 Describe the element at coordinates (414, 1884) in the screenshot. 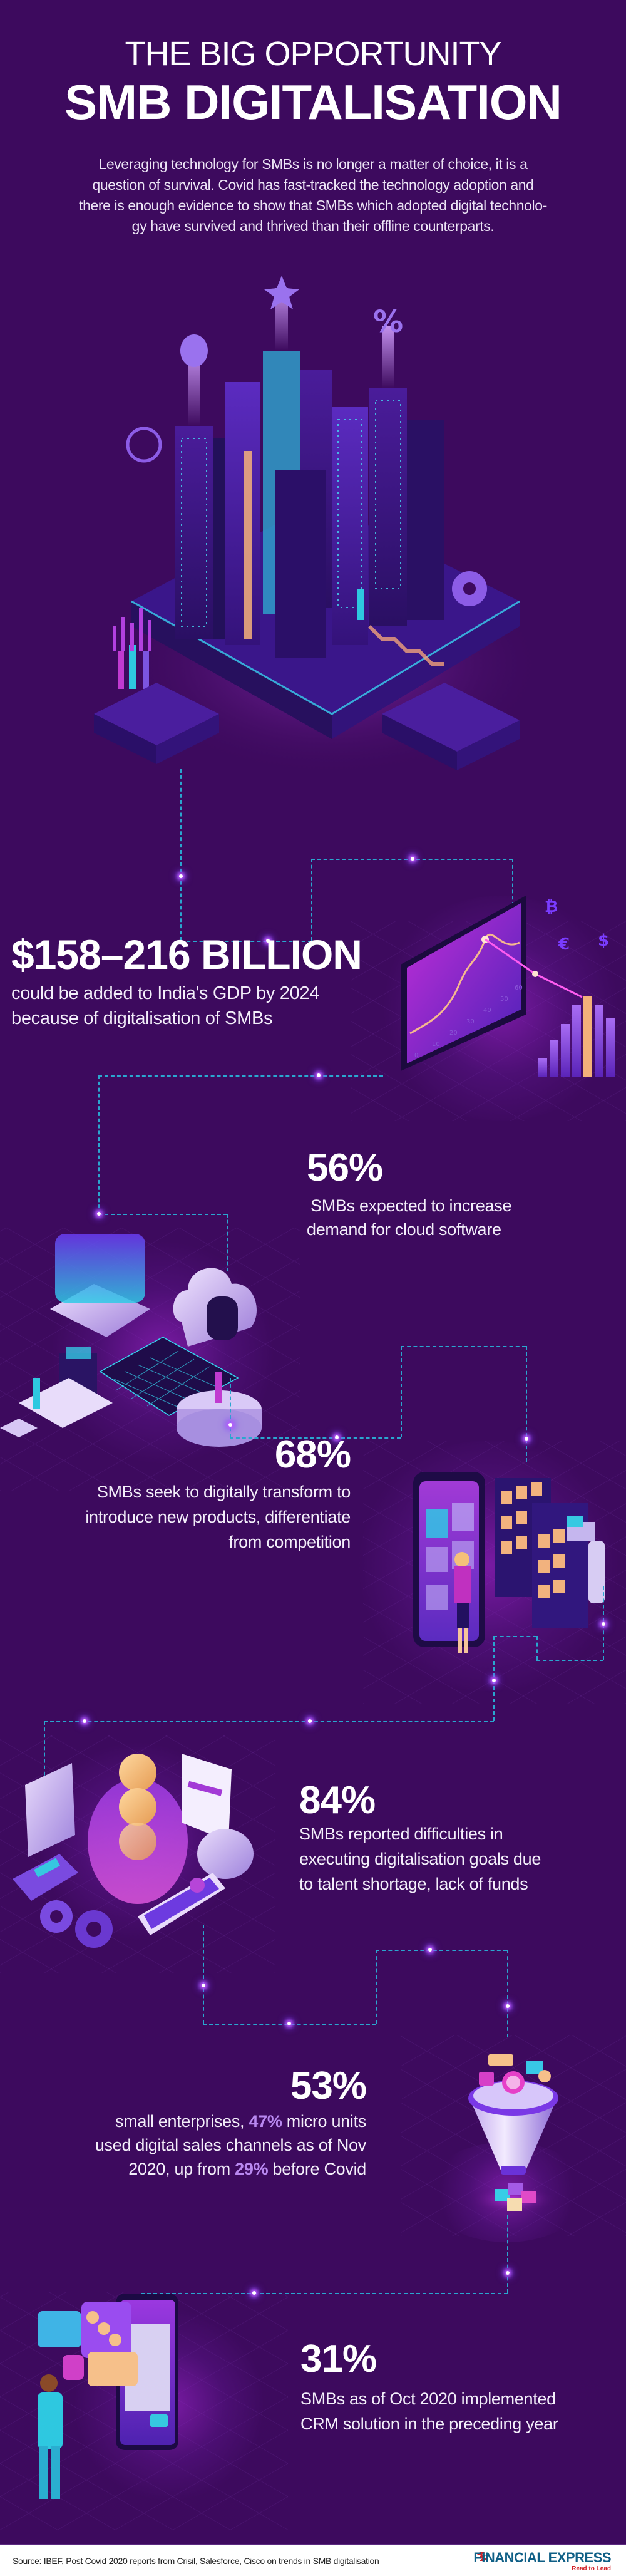

I see `stat-line: to talent shortage, lack of funds` at that location.